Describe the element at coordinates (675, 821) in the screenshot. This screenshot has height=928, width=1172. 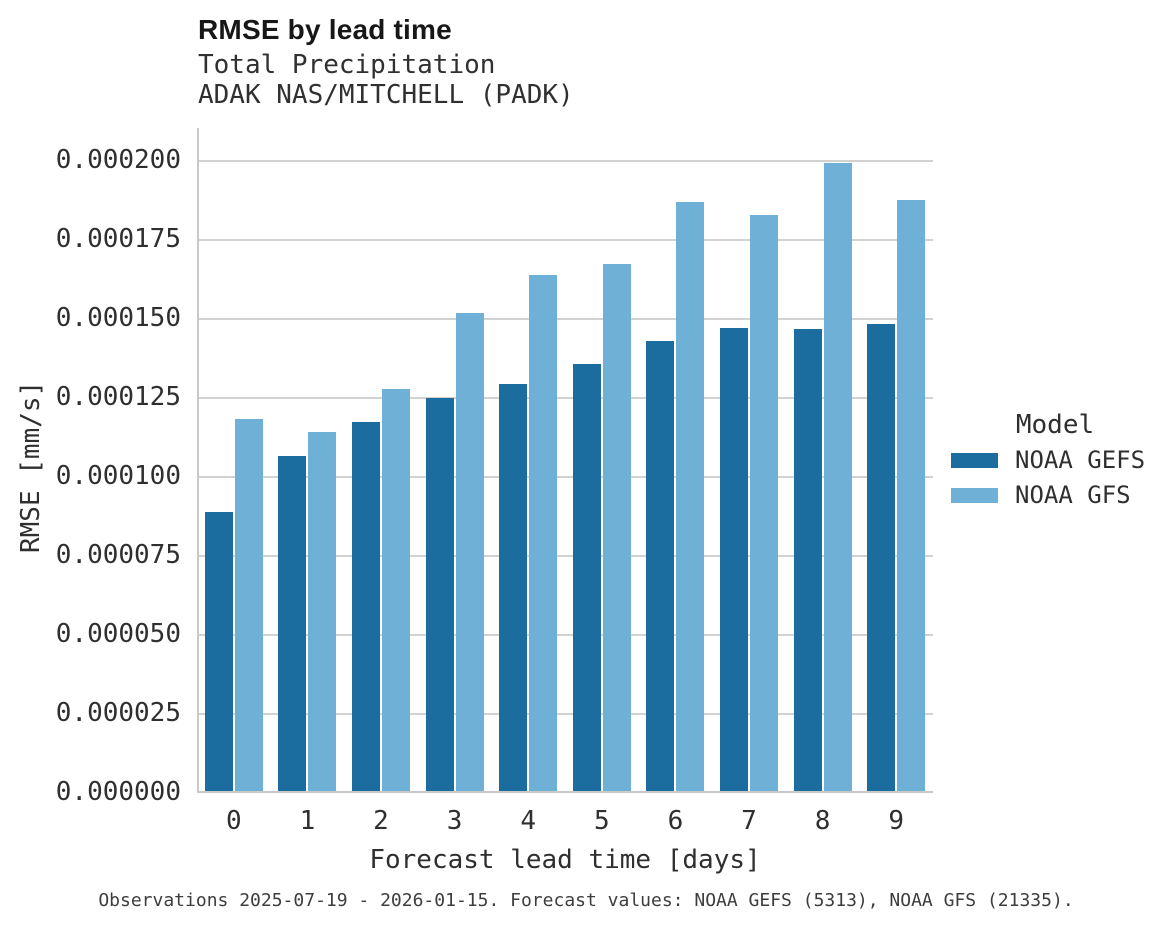
I see `x-tick-label: 6` at that location.